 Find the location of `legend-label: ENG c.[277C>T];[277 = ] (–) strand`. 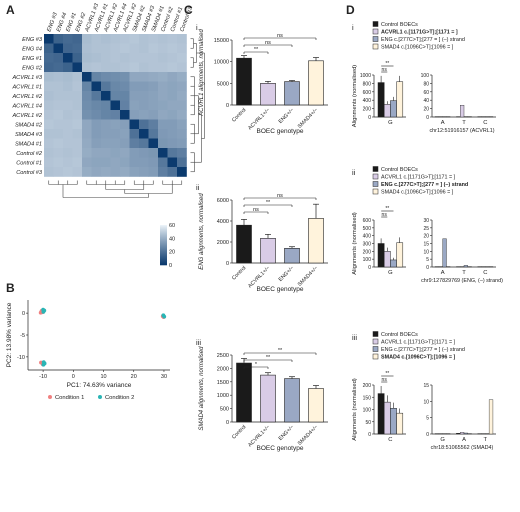

legend-label: ENG c.[277C>T];[277 = ] (–) strand is located at coordinates (423, 350).